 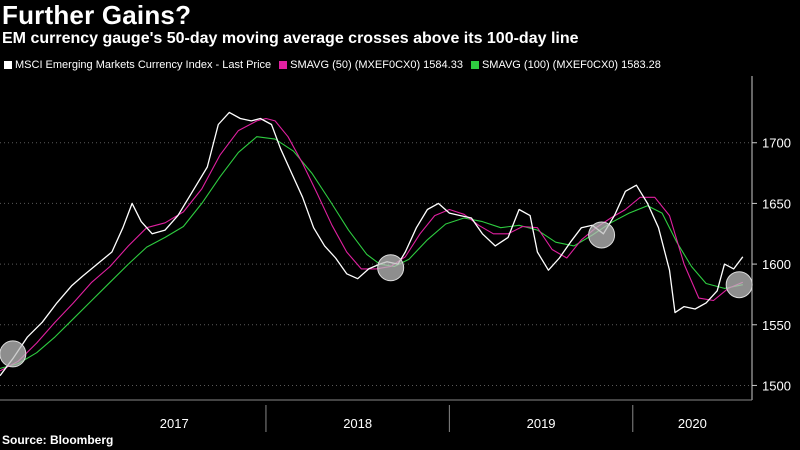 What do you see at coordinates (474, 65) in the screenshot?
I see `legend-swatch-sma100-icon` at bounding box center [474, 65].